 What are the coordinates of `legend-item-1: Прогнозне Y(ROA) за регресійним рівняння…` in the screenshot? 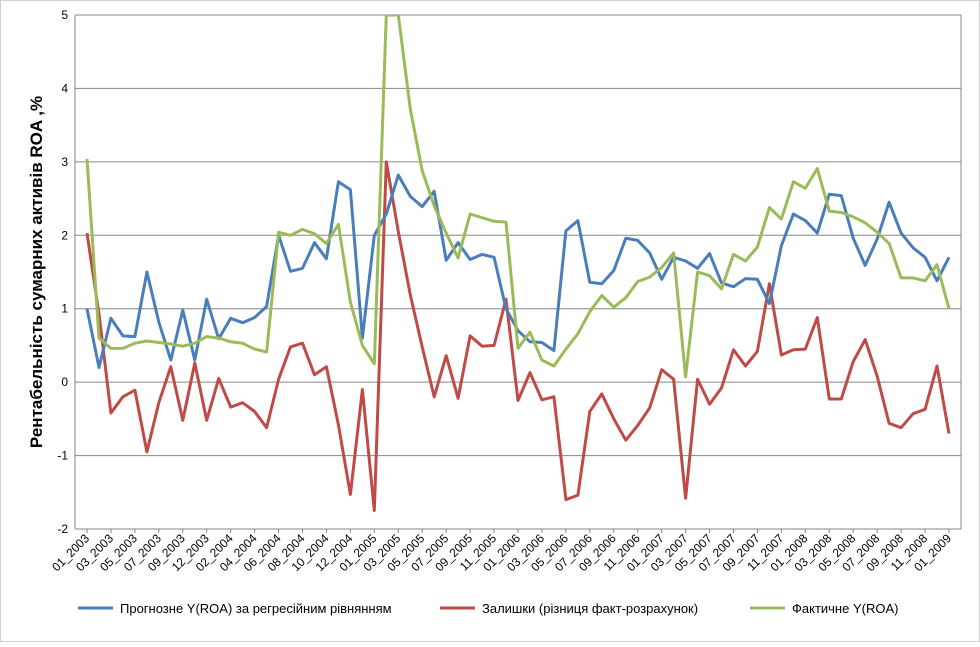 It's located at (235, 608).